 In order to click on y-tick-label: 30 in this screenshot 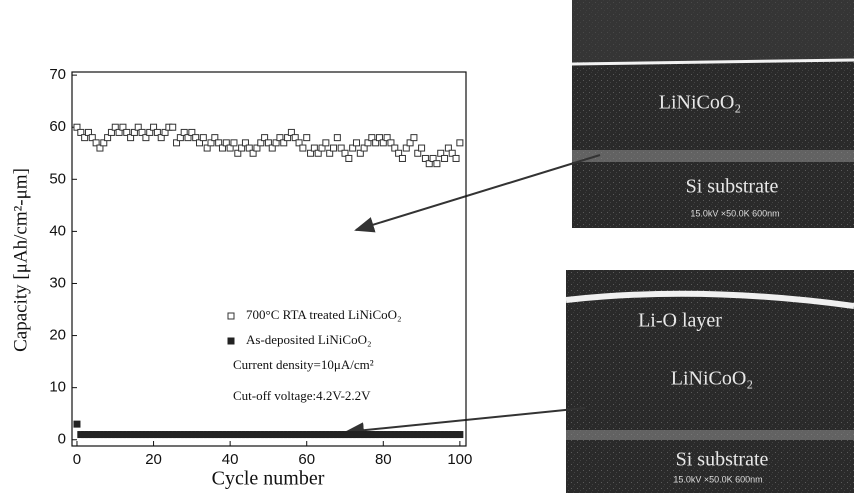, I will do `click(57, 282)`.